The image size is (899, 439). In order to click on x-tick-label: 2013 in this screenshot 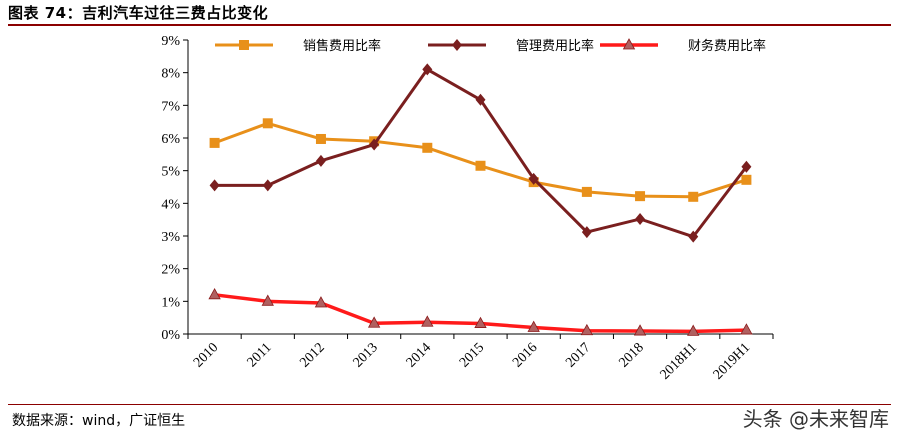, I will do `click(366, 355)`.